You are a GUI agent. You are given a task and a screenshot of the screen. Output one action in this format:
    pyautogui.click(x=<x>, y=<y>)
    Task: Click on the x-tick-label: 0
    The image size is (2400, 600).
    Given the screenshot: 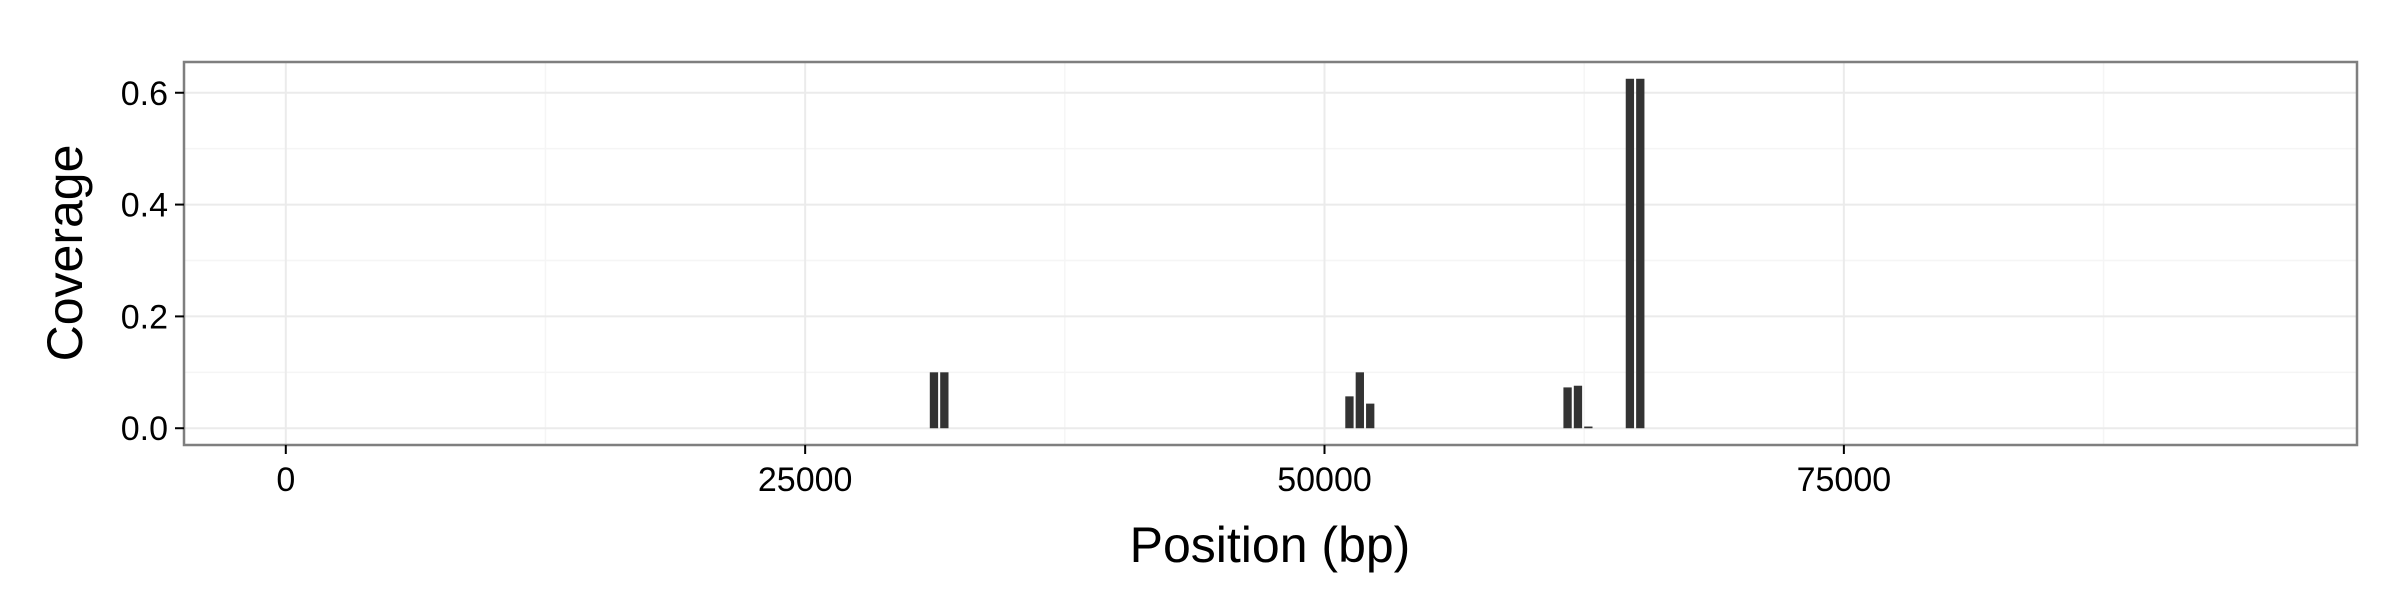 What is the action you would take?
    pyautogui.click(x=285, y=480)
    